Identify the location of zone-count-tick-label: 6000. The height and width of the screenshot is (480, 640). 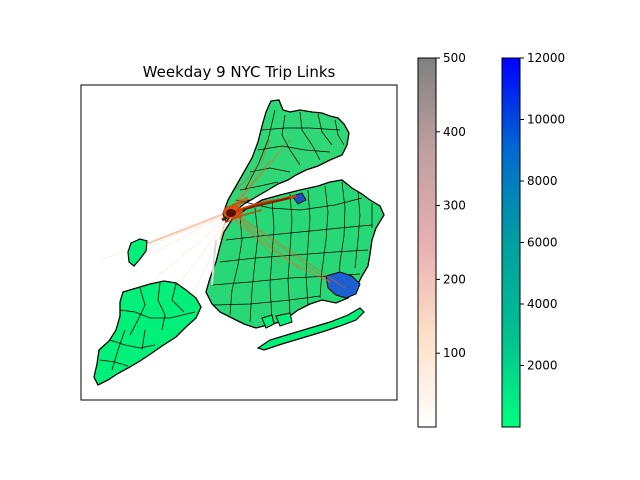
(542, 243).